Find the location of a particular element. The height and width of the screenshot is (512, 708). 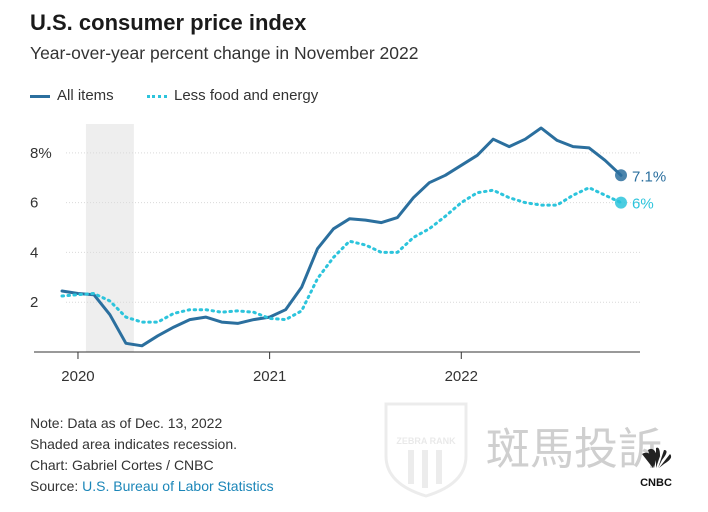

source-link: U.S. Bureau of Labor Statistics is located at coordinates (178, 486).